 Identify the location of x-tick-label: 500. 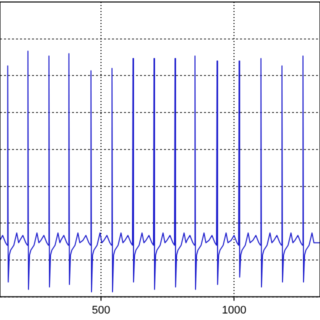
(101, 310).